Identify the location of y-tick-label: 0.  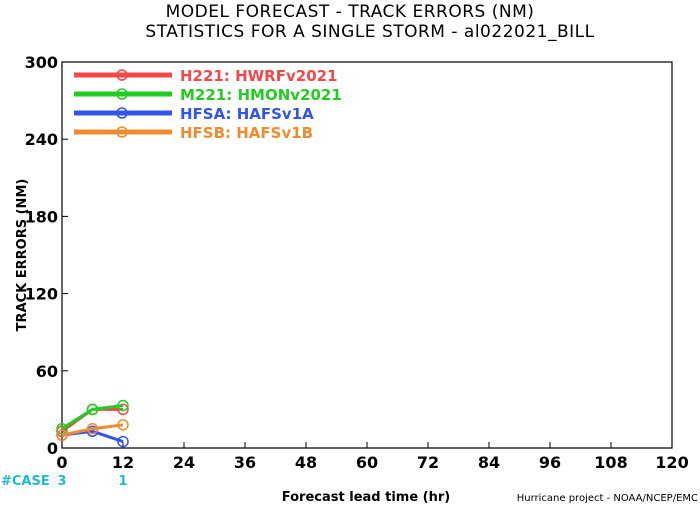
(52, 448).